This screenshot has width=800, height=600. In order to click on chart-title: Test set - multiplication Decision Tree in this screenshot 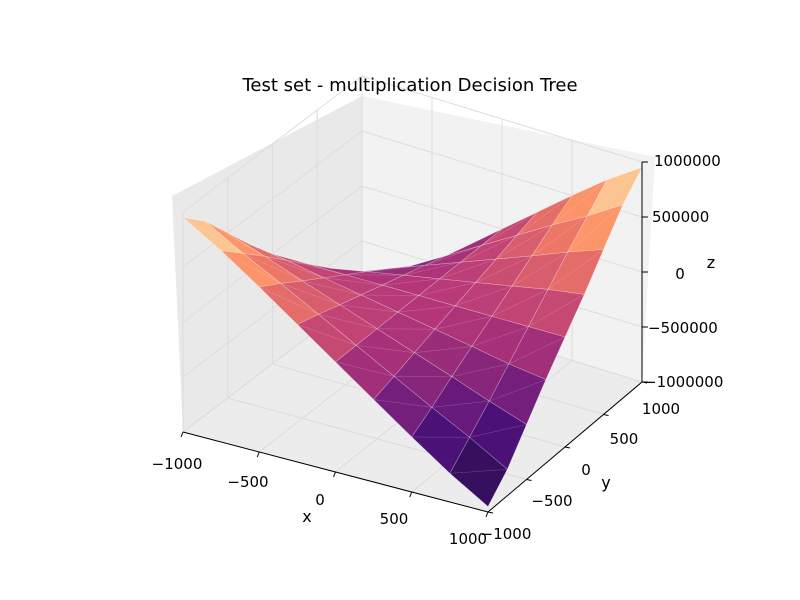, I will do `click(409, 85)`.